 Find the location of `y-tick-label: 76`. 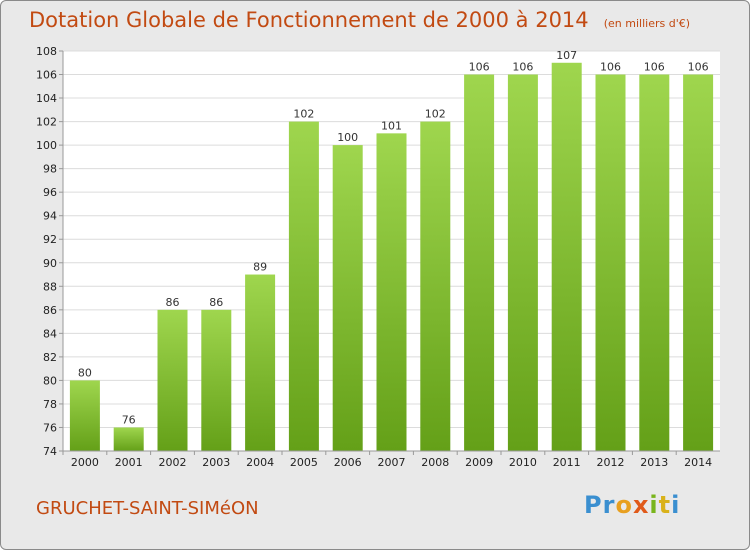

y-tick-label: 76 is located at coordinates (50, 427).